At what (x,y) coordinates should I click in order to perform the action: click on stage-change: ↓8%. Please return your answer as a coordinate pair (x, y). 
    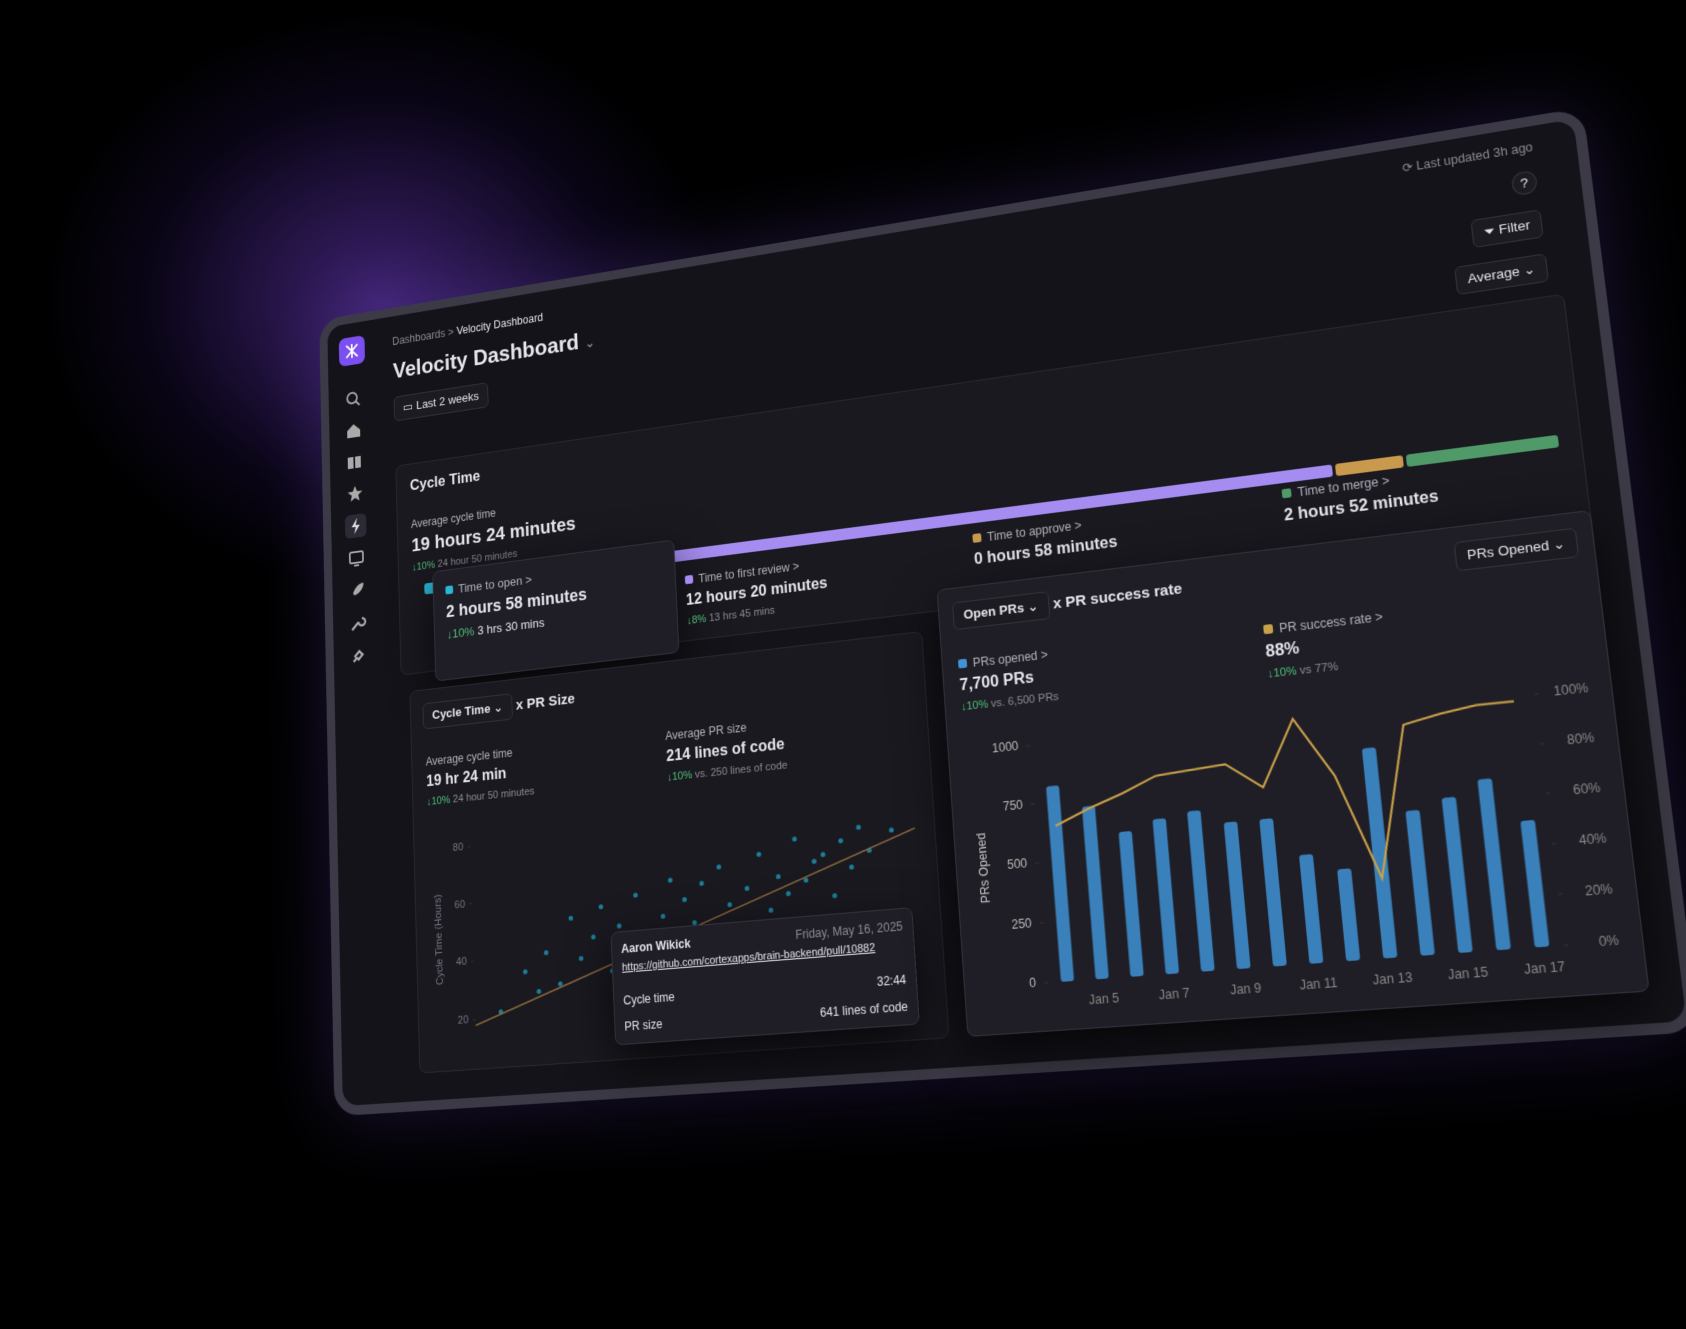
    Looking at the image, I should click on (696, 620).